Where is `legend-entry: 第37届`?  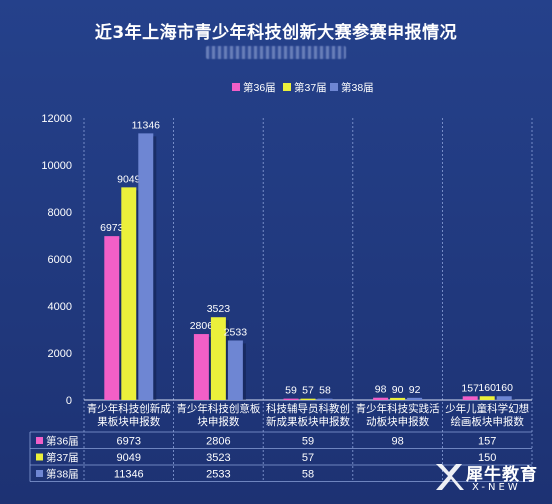 legend-entry: 第37届 is located at coordinates (310, 87).